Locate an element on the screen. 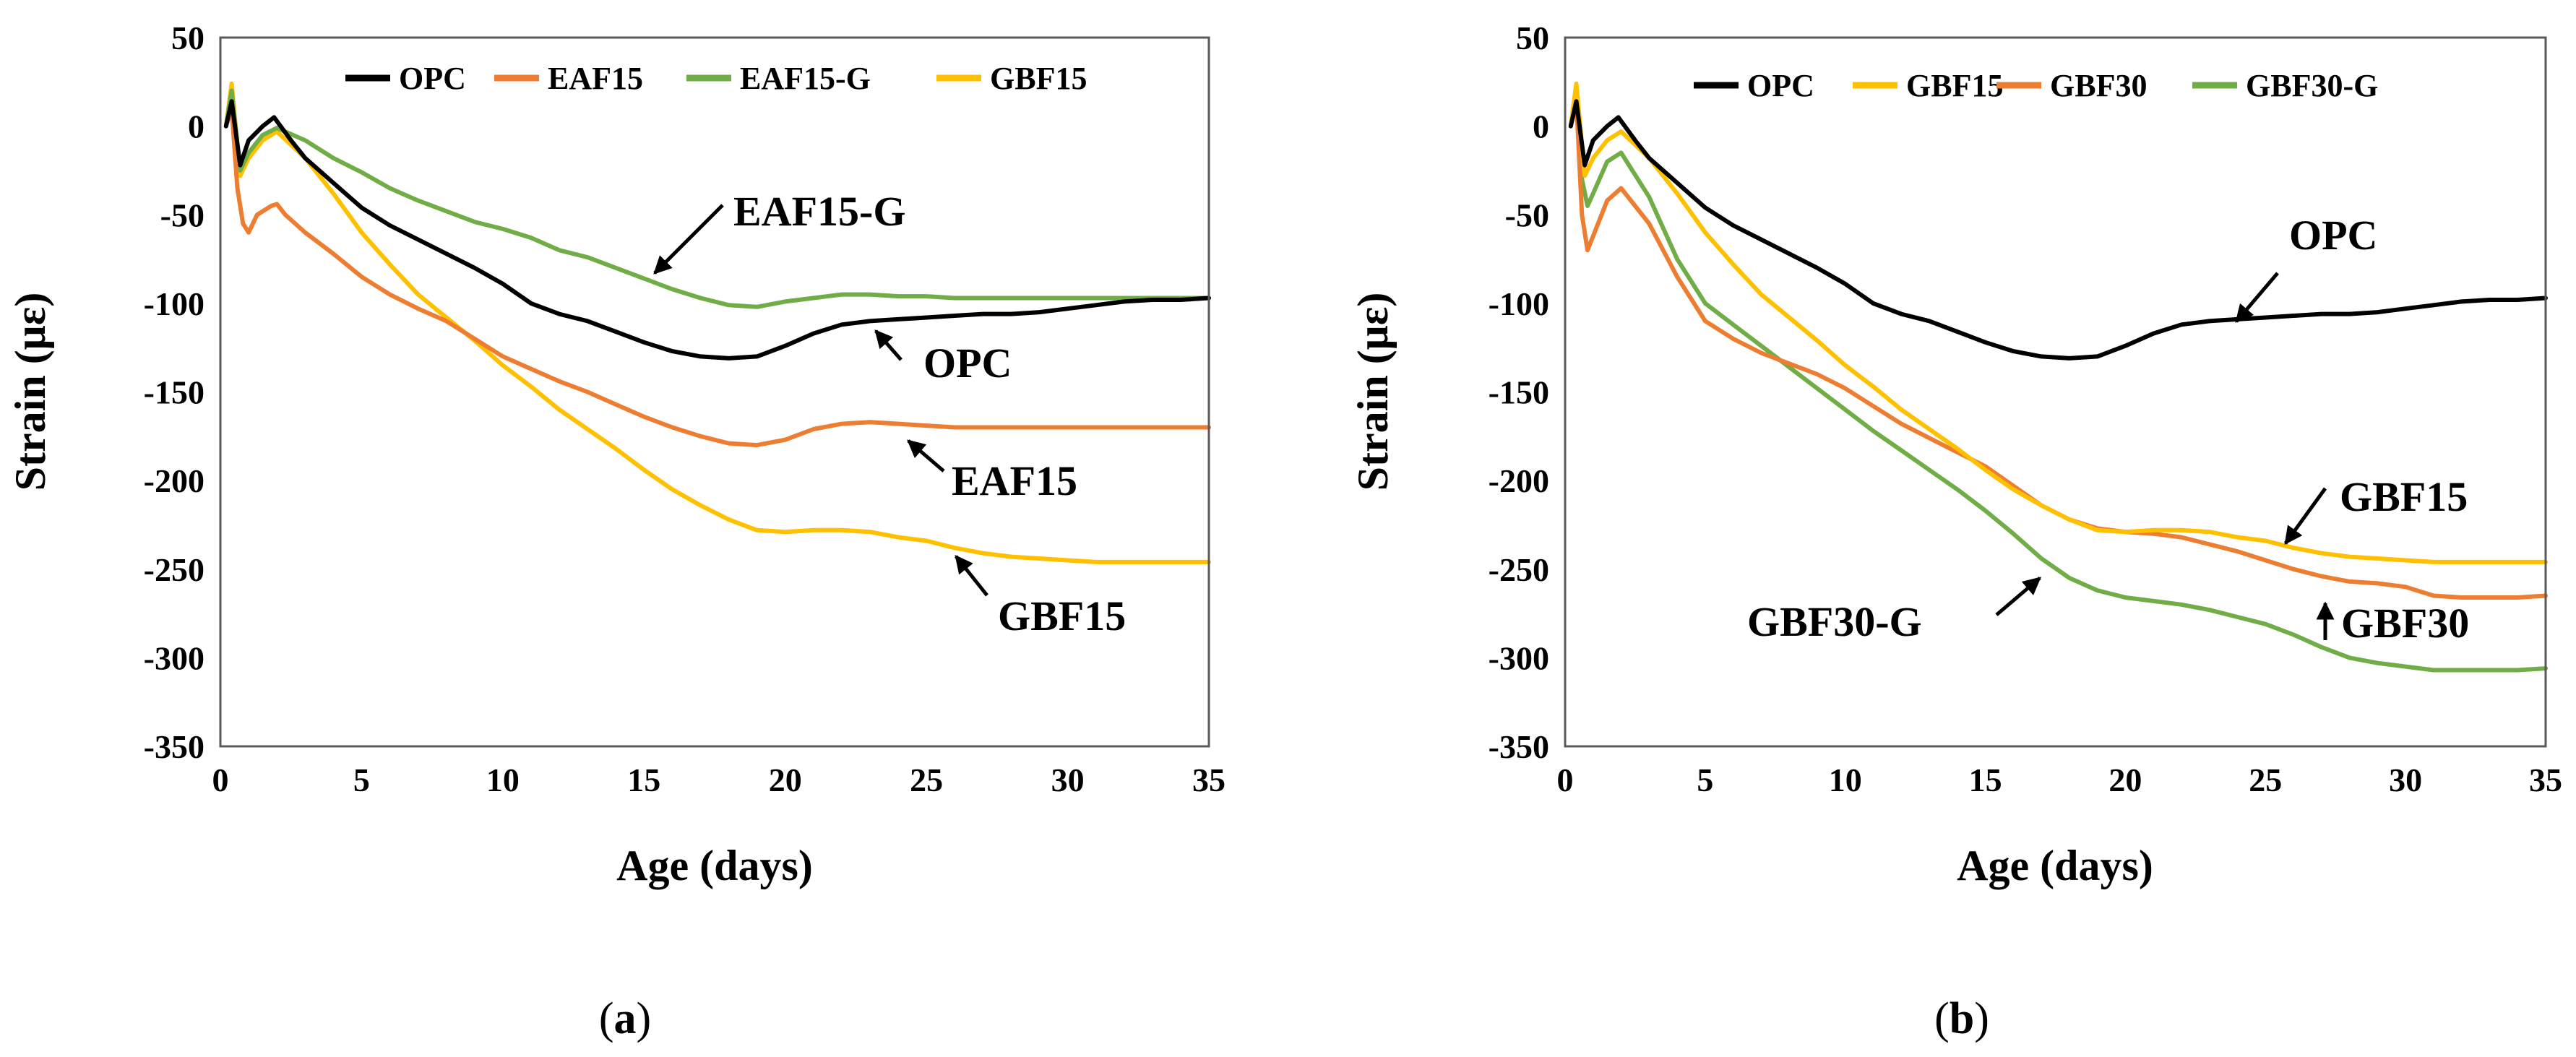 The width and height of the screenshot is (2576, 1057). series-line-eaf15-g is located at coordinates (717, 198).